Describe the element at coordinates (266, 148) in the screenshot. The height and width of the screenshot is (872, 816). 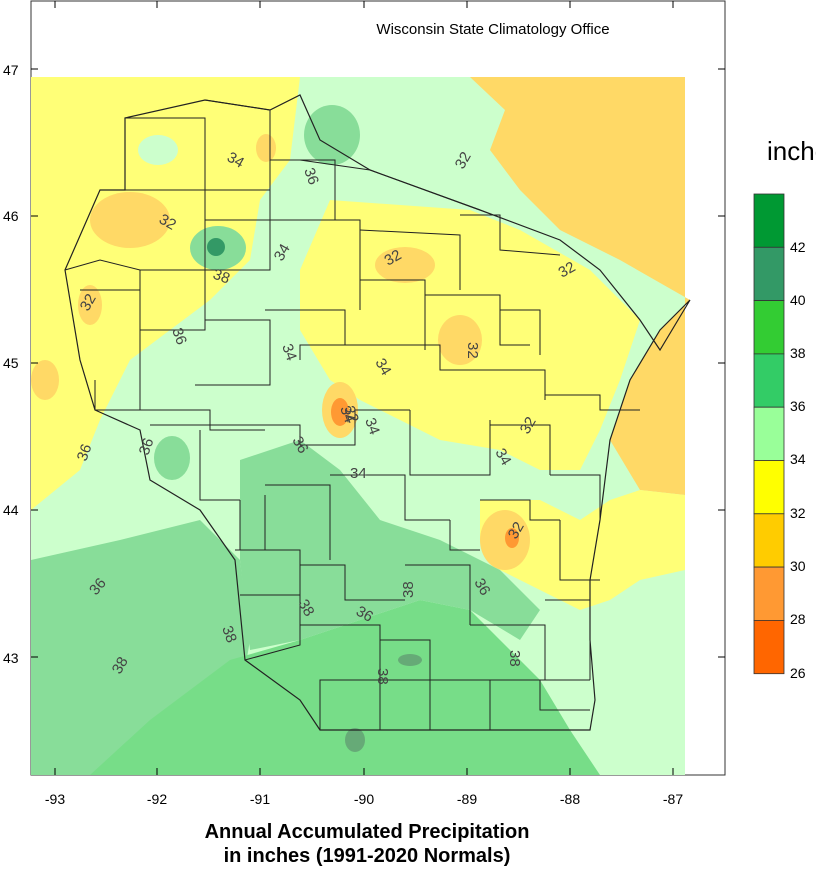
I see `spot-34-north-island` at that location.